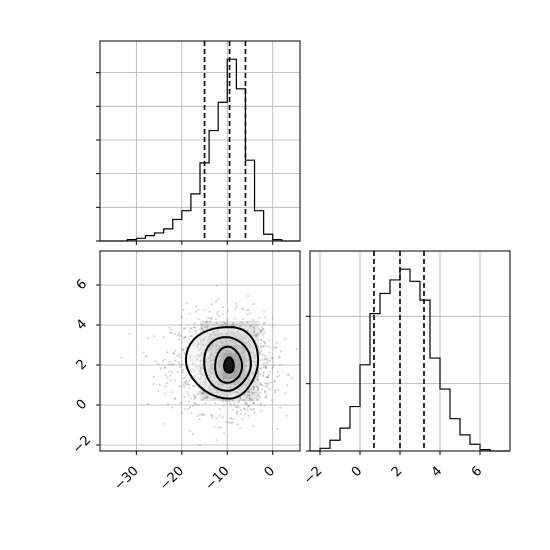 Image resolution: width=550 pixels, height=550 pixels. What do you see at coordinates (229, 365) in the screenshot?
I see `contour-line` at bounding box center [229, 365].